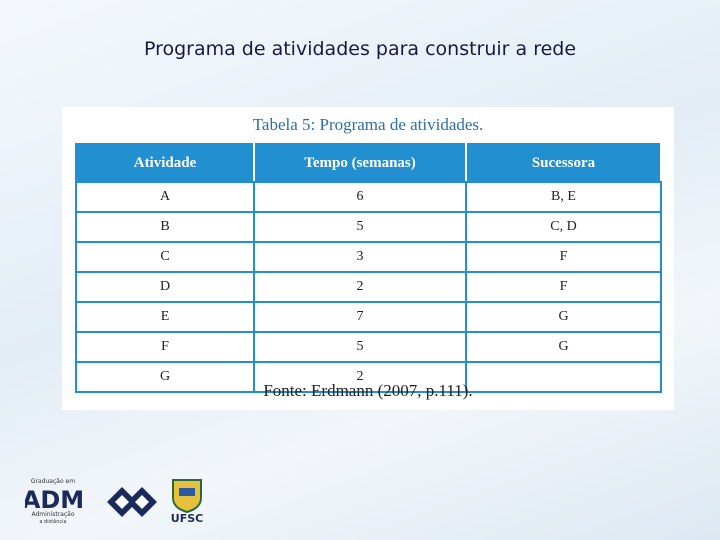 This screenshot has width=720, height=540. What do you see at coordinates (165, 317) in the screenshot?
I see `table-cell: E` at bounding box center [165, 317].